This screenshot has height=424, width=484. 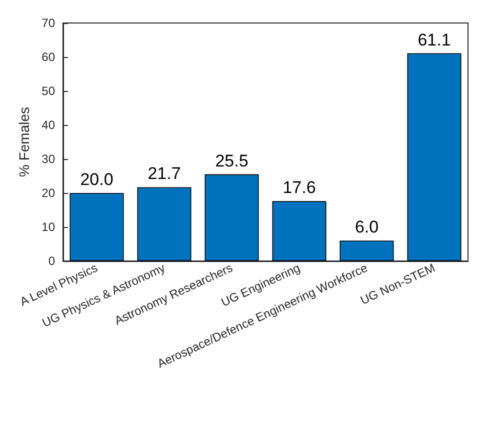 What do you see at coordinates (49, 227) in the screenshot?
I see `y-tick-label: 10` at bounding box center [49, 227].